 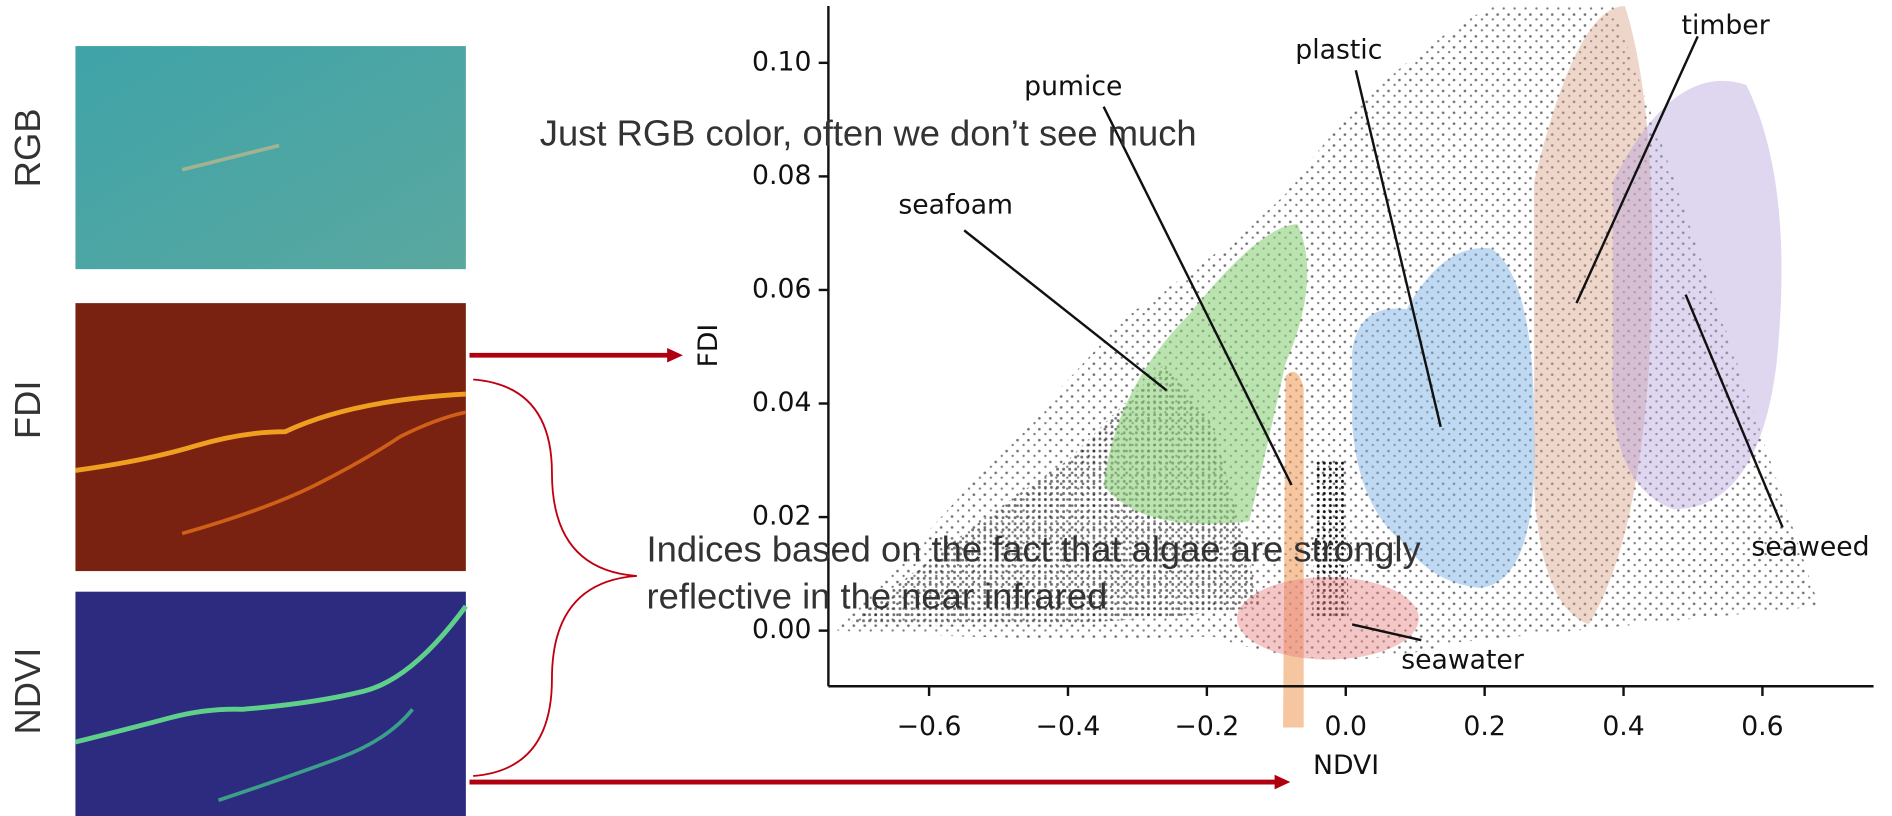 What do you see at coordinates (1346, 726) in the screenshot?
I see `x-tick-label: 0.0` at bounding box center [1346, 726].